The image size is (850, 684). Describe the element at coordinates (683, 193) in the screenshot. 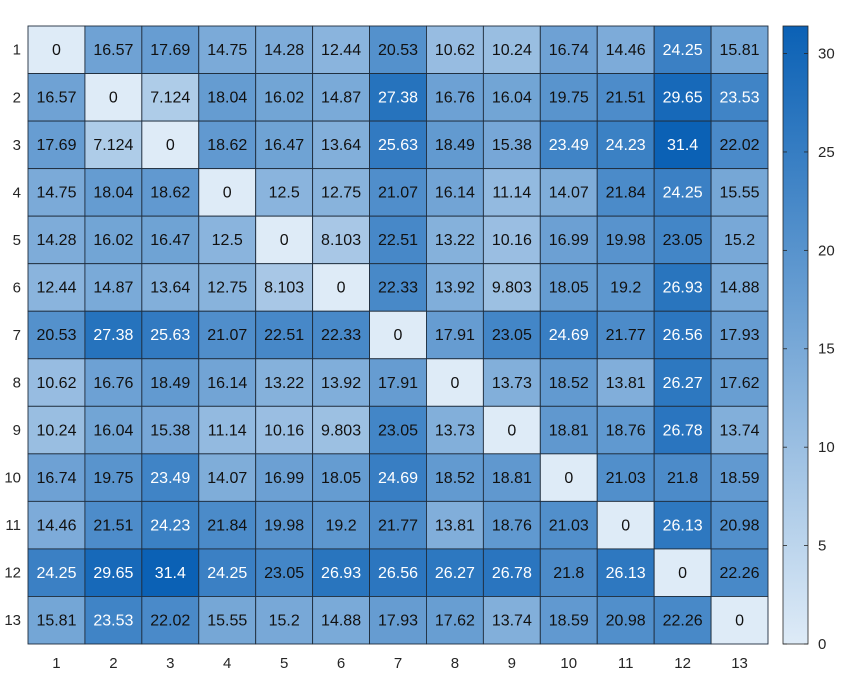

I see `cell-value-label: 24.25` at that location.